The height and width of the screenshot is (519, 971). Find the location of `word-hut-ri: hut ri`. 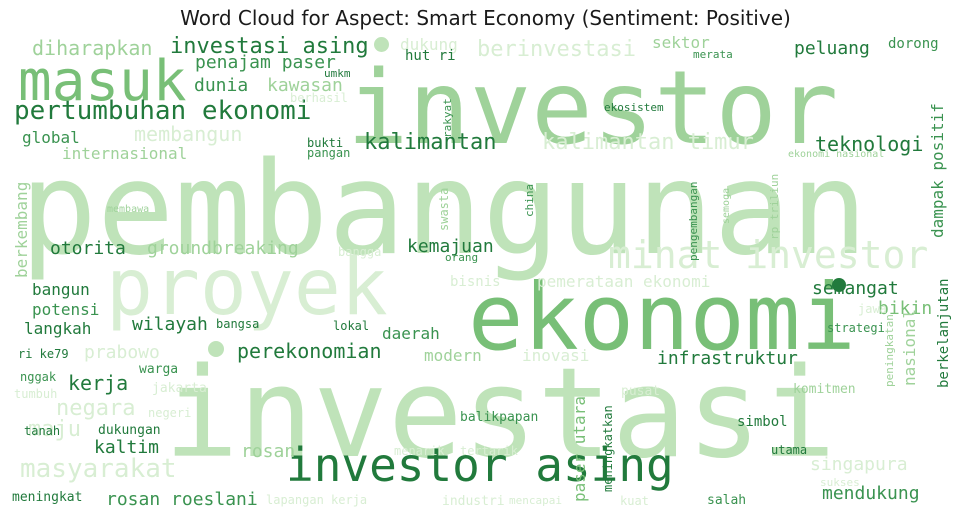

word-hut-ri: hut ri is located at coordinates (430, 56).